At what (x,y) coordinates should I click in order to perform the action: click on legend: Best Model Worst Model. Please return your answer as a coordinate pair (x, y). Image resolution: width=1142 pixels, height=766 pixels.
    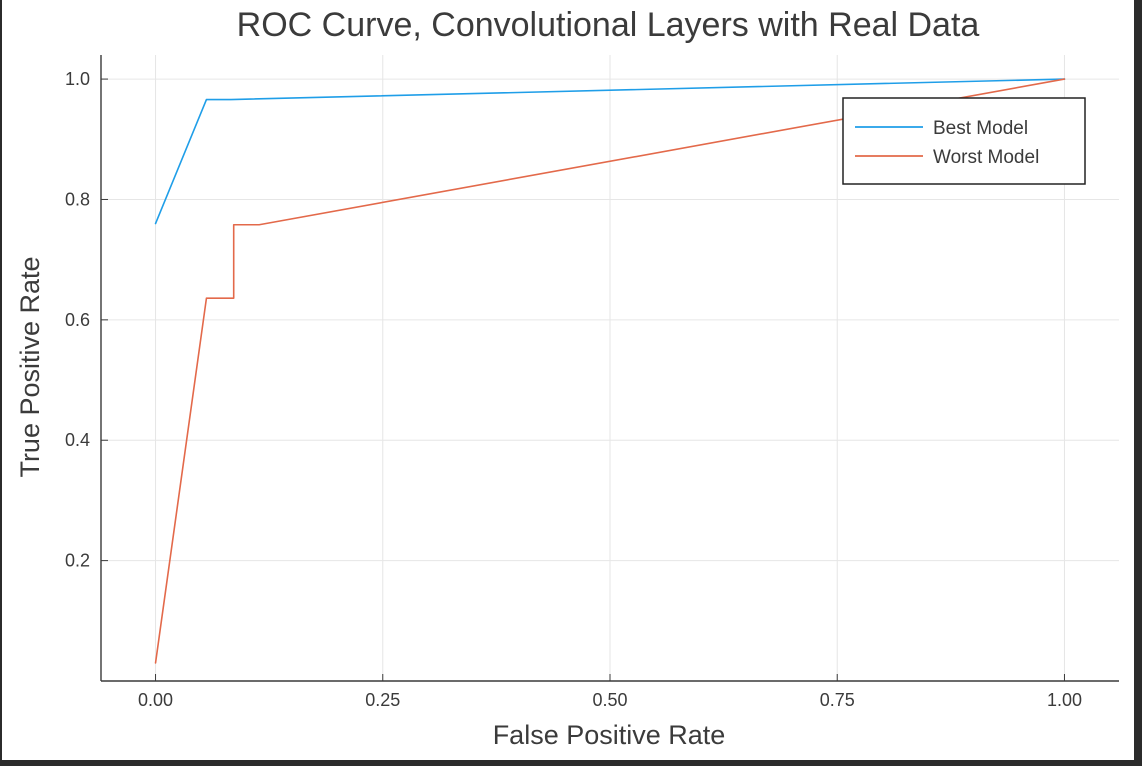
    Looking at the image, I should click on (964, 141).